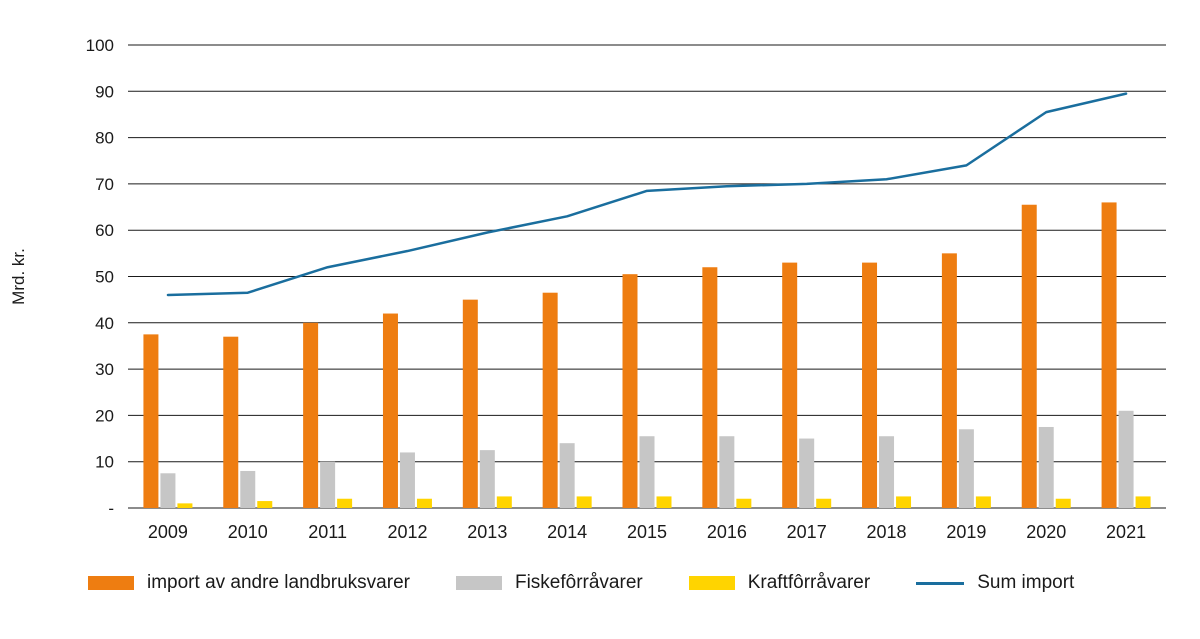 The height and width of the screenshot is (639, 1200). I want to click on y-axis-label: Mrd. kr., so click(18, 276).